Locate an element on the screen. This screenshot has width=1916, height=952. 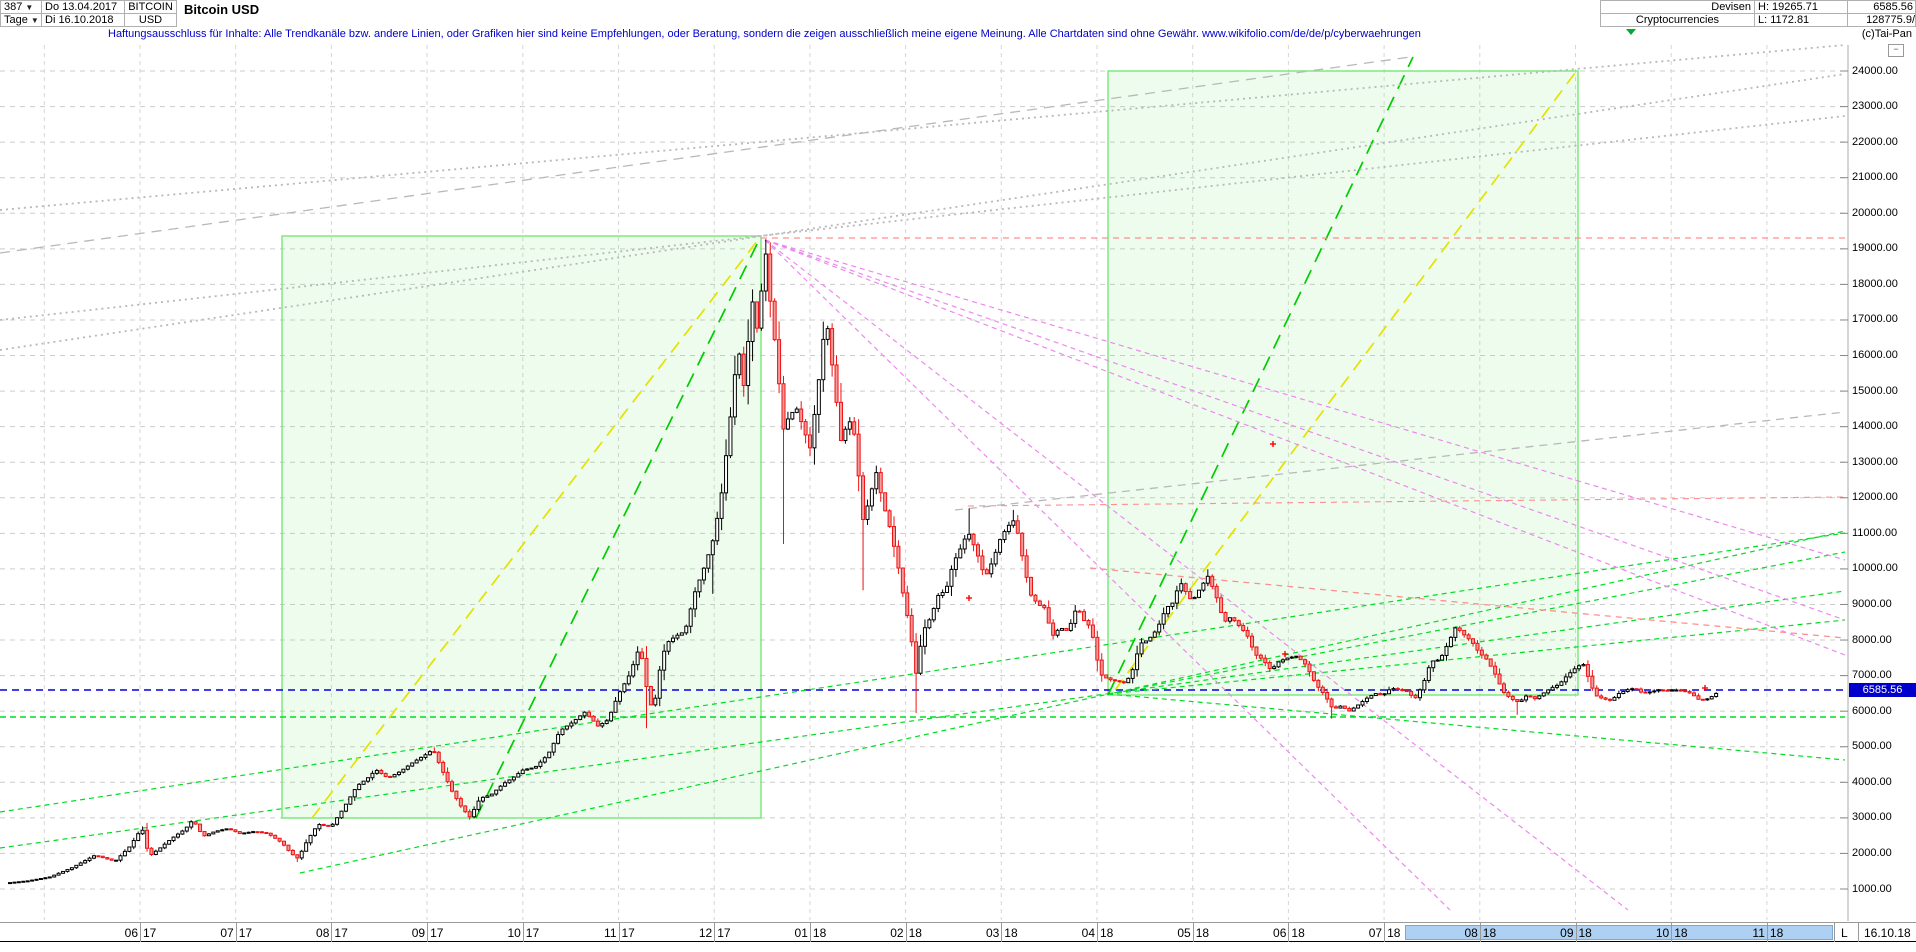
price-axis-label: 23000.00 is located at coordinates (1875, 106).